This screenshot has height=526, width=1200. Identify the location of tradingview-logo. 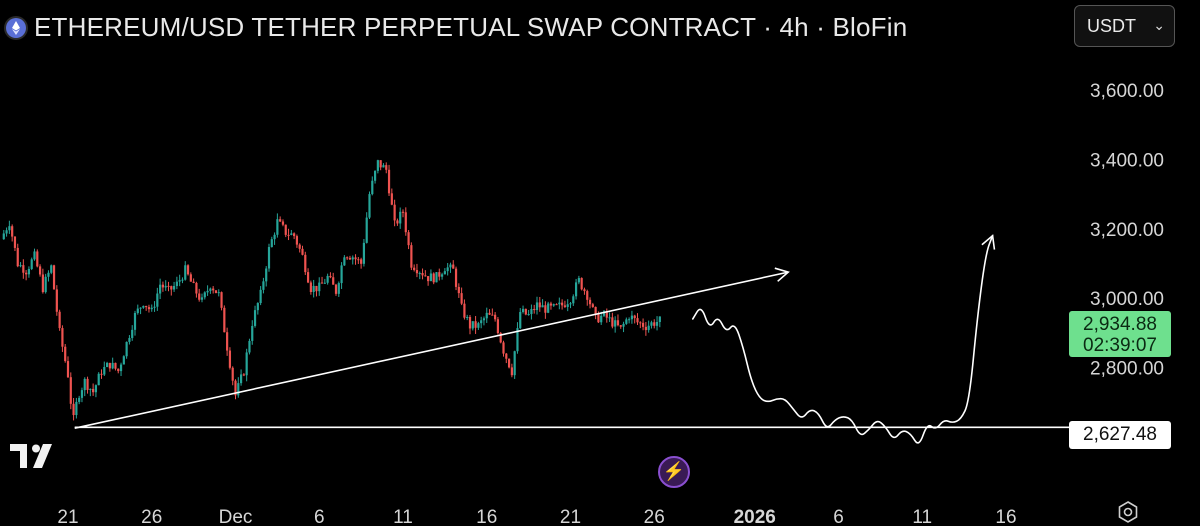
(34, 457).